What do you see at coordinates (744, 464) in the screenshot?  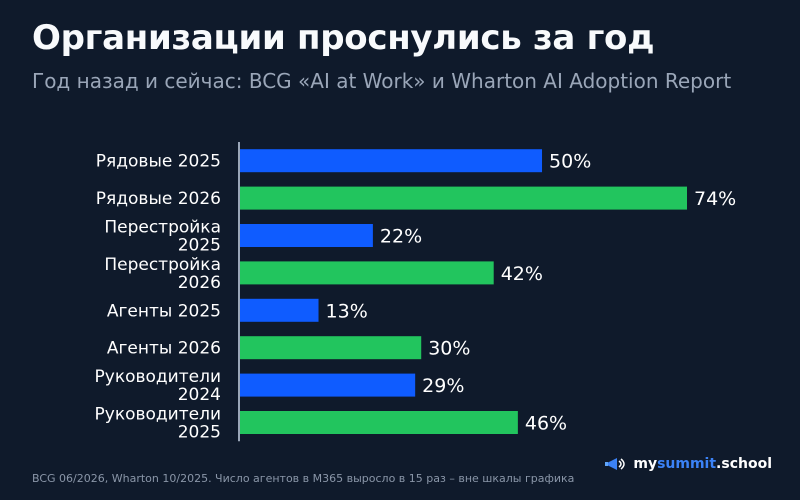 I see `brand-text-school: .school` at bounding box center [744, 464].